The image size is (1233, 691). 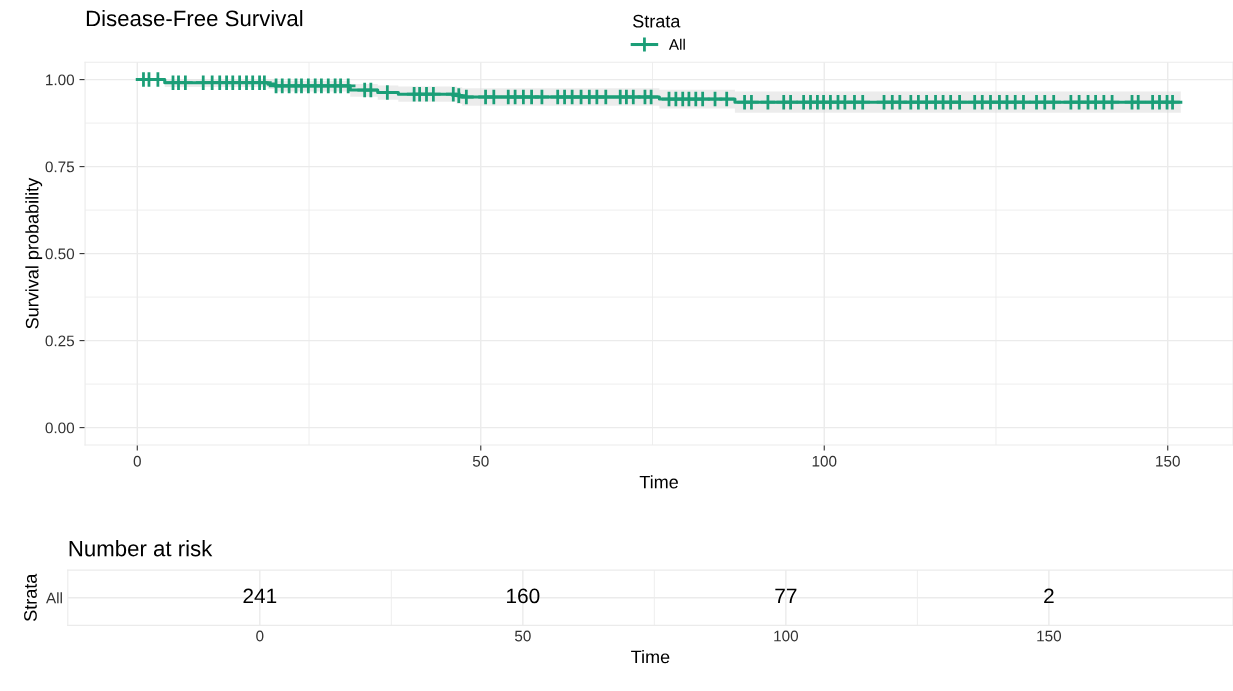 What do you see at coordinates (523, 596) in the screenshot?
I see `data-label: 160` at bounding box center [523, 596].